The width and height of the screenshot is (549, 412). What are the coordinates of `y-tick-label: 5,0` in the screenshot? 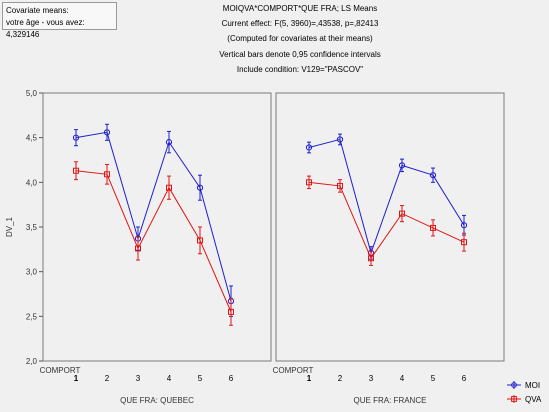 It's located at (32, 93).